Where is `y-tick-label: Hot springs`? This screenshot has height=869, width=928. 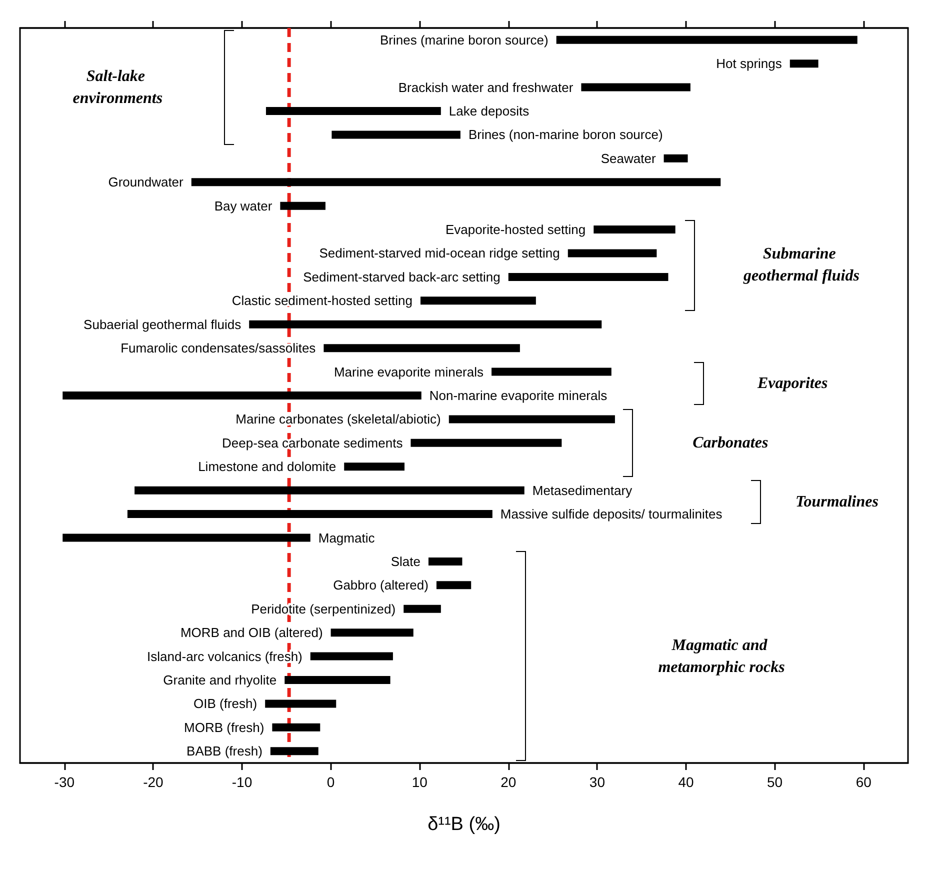 y-tick-label: Hot springs is located at coordinates (749, 64).